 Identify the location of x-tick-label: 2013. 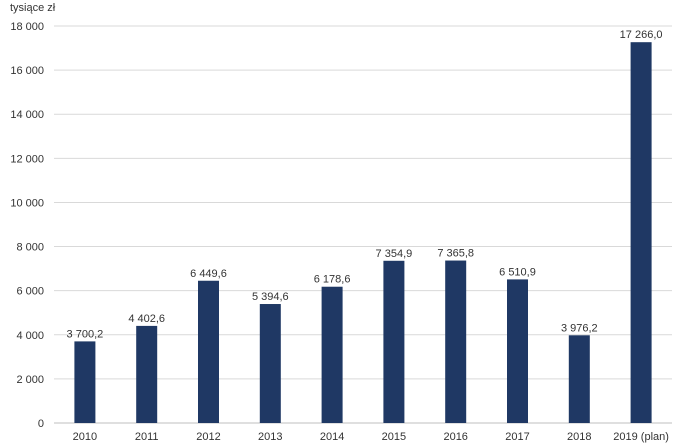
(270, 437).